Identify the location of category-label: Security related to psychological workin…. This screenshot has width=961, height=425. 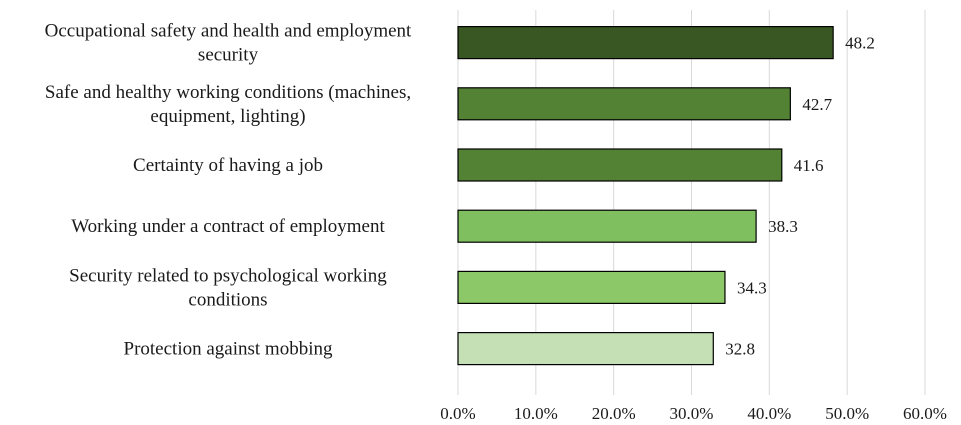
(228, 275).